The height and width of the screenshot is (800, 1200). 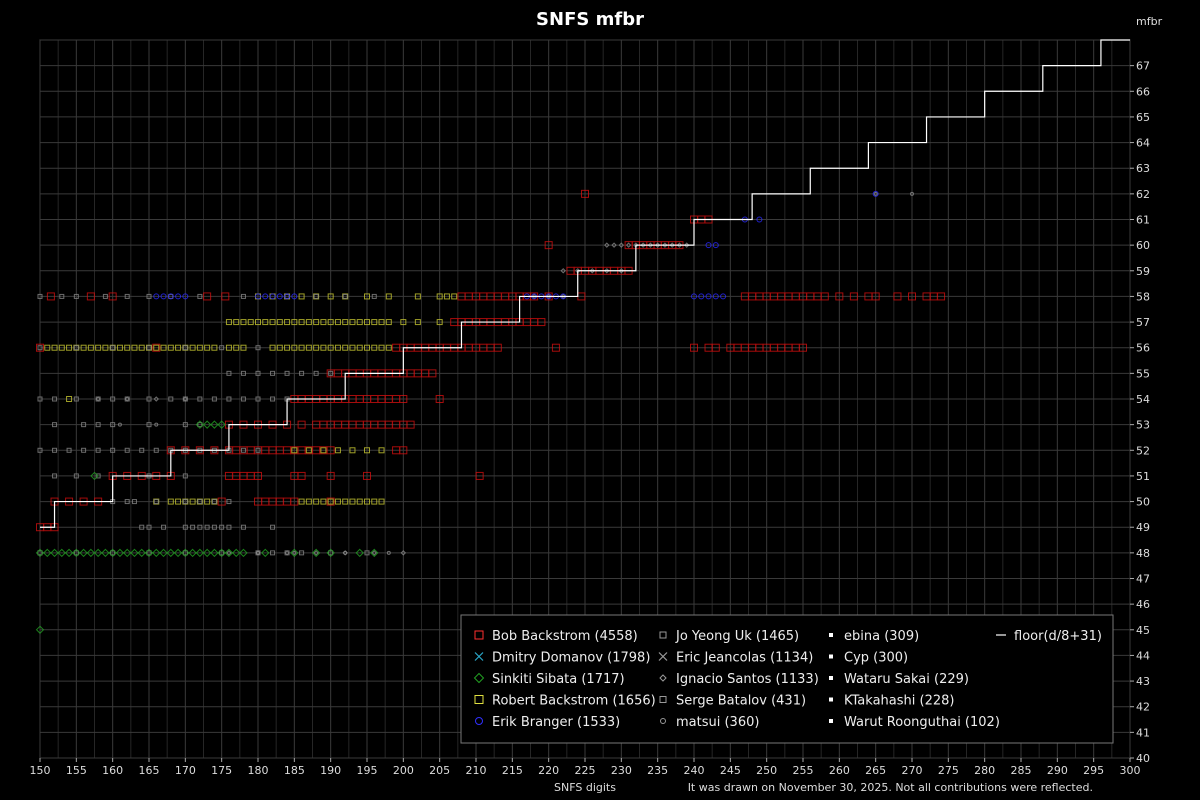 I want to click on y-tick-label: 65, so click(x=1143, y=117).